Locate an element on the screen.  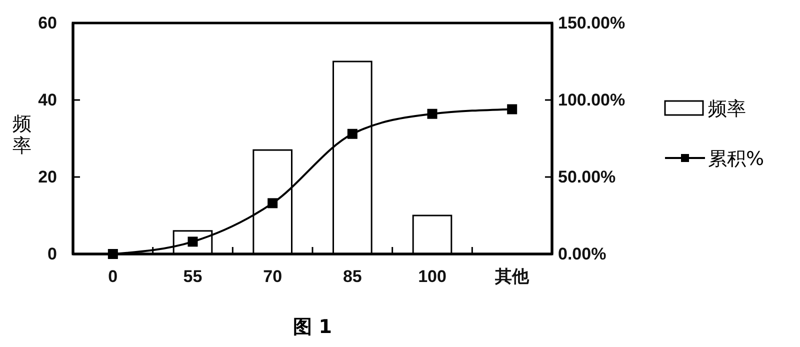
y-tick-label: 20 is located at coordinates (47, 176).